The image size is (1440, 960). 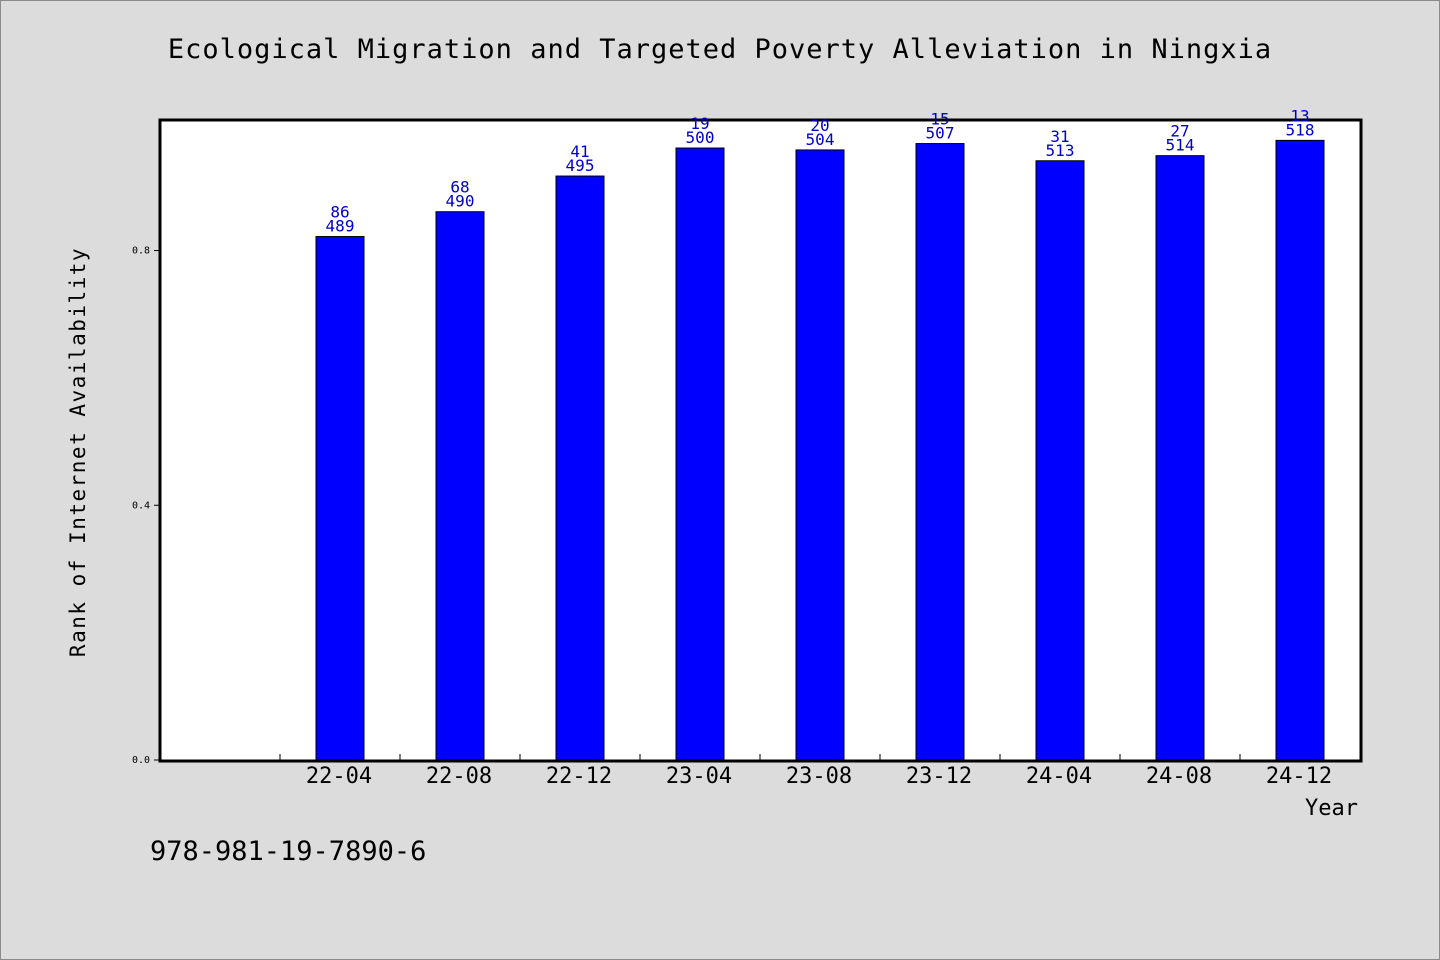 I want to click on bar-value-label: 495, so click(x=580, y=165).